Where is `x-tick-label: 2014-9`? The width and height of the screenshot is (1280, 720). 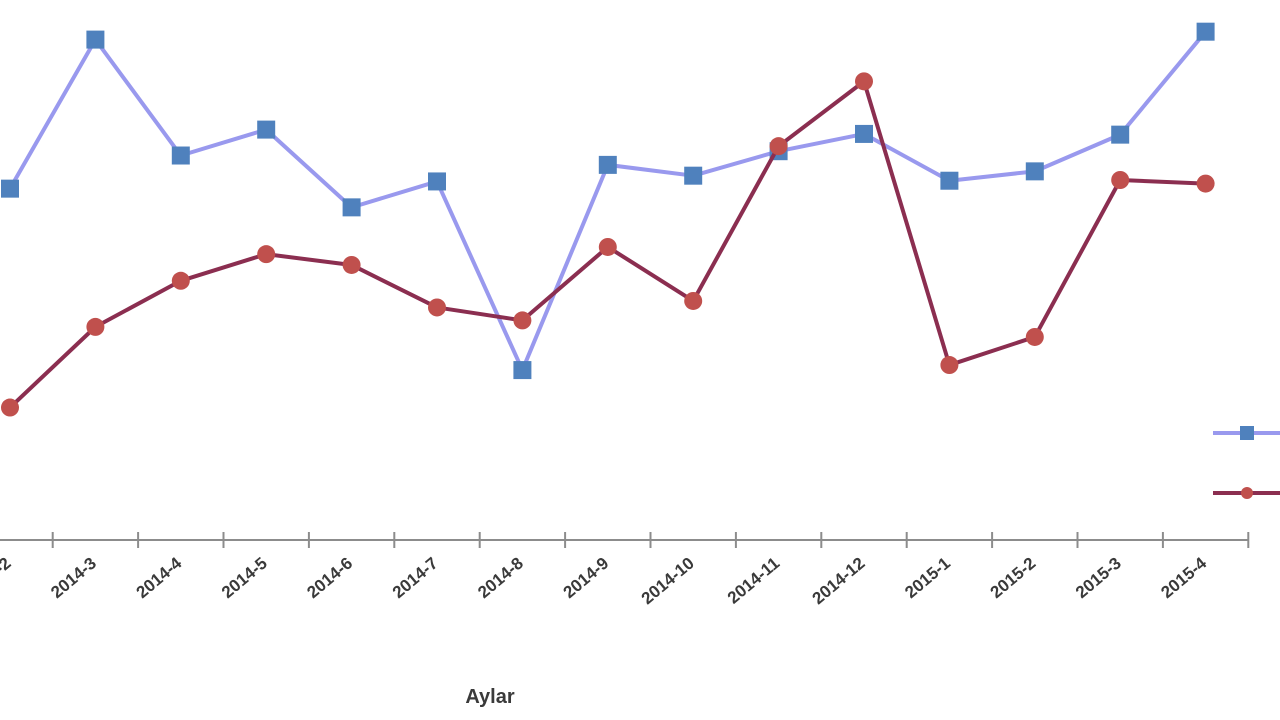 x-tick-label: 2014-9 is located at coordinates (586, 578).